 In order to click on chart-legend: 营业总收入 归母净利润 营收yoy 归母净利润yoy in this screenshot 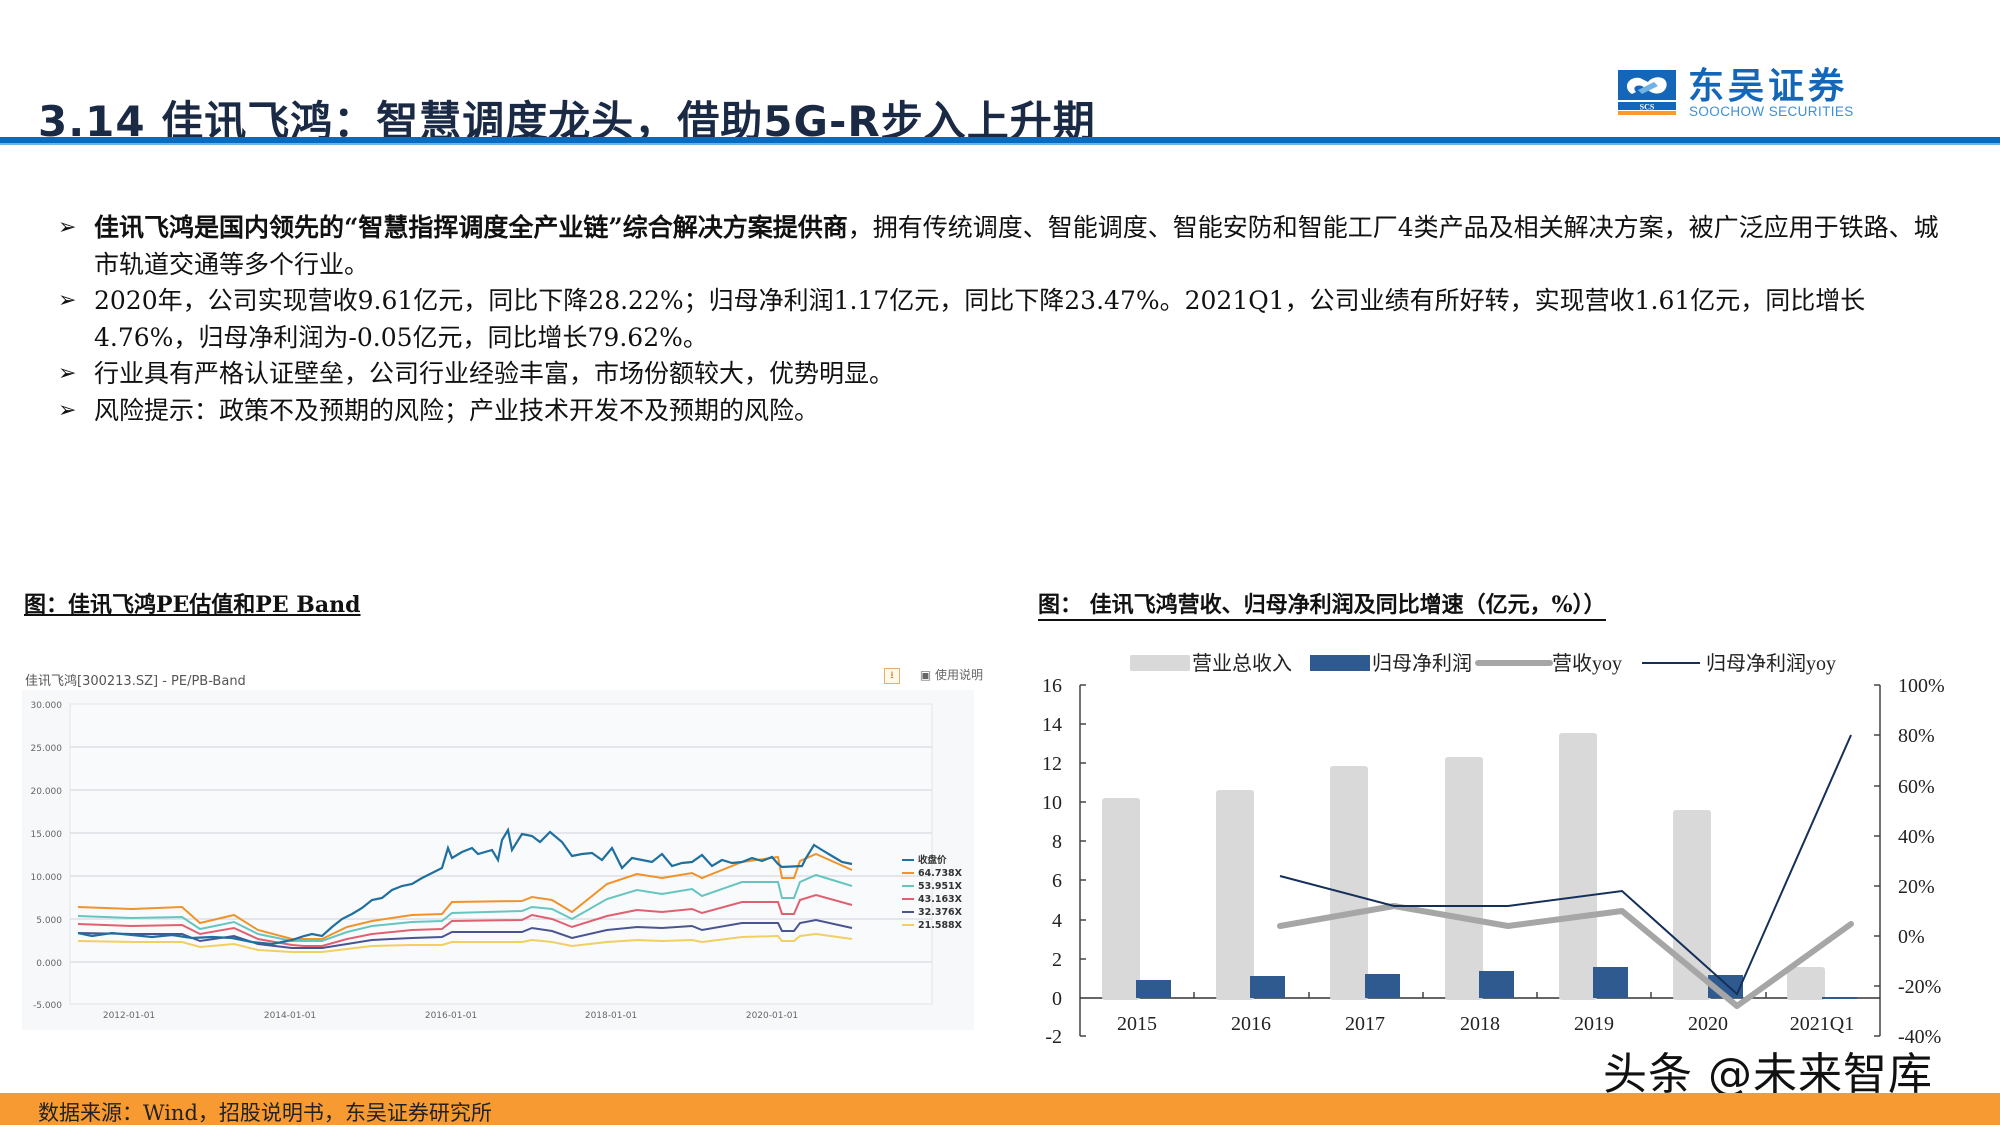, I will do `click(1483, 663)`.